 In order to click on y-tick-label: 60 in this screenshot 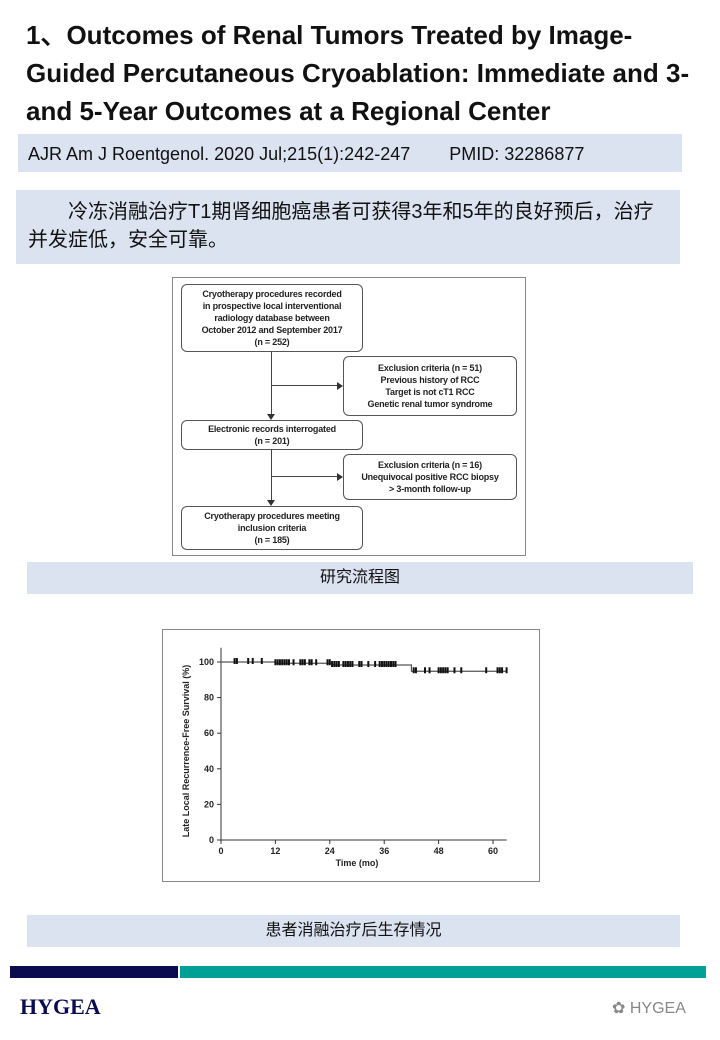, I will do `click(209, 733)`.